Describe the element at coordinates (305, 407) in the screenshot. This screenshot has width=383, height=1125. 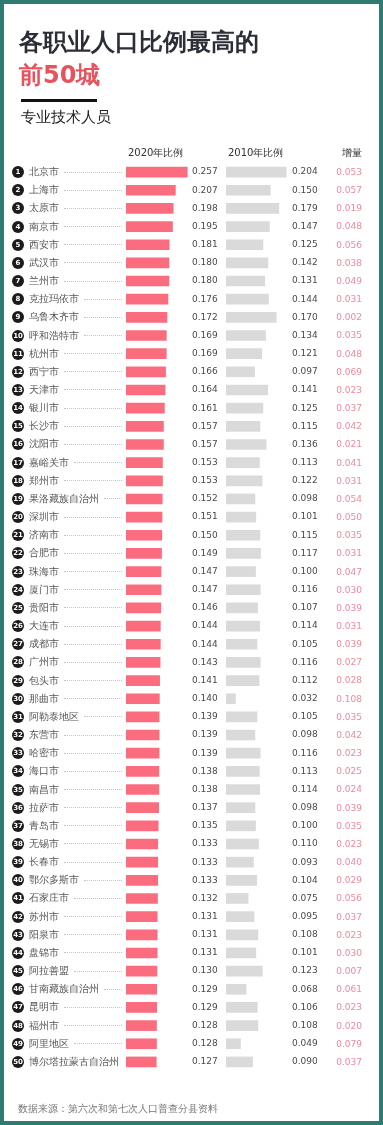
I see `data-label: 0.125` at that location.